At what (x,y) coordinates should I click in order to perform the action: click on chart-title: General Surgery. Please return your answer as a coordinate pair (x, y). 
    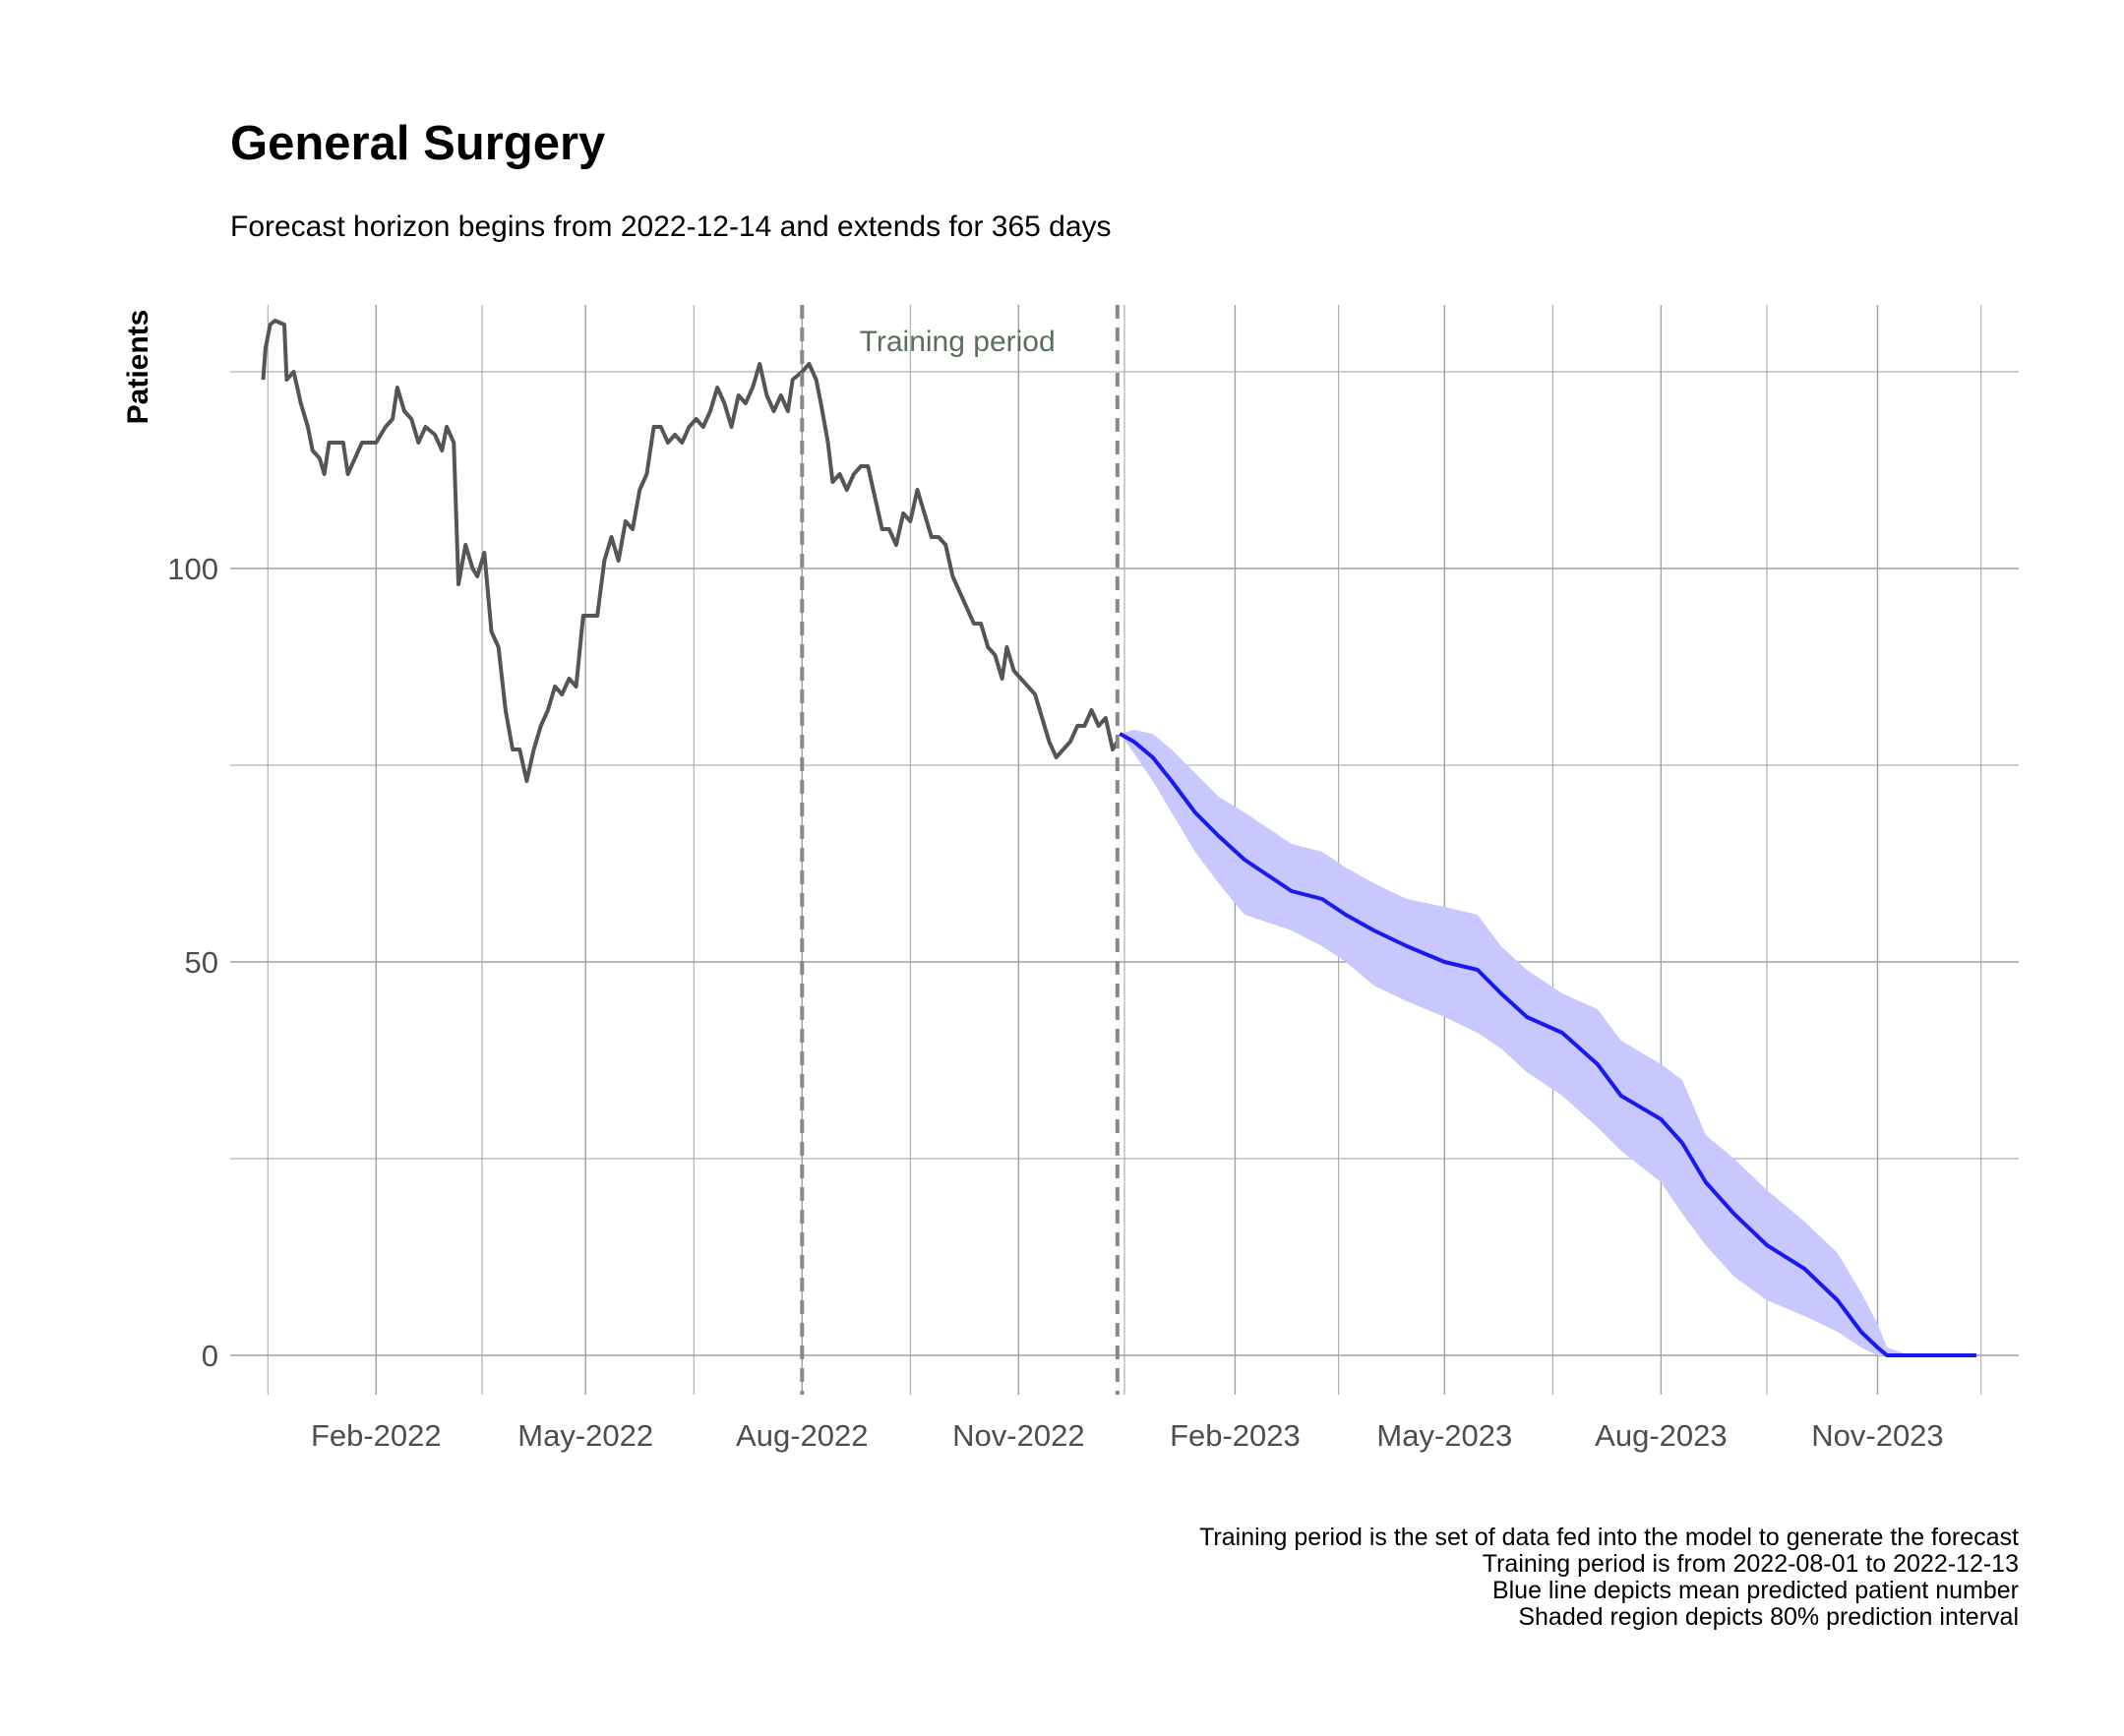
    Looking at the image, I should click on (417, 143).